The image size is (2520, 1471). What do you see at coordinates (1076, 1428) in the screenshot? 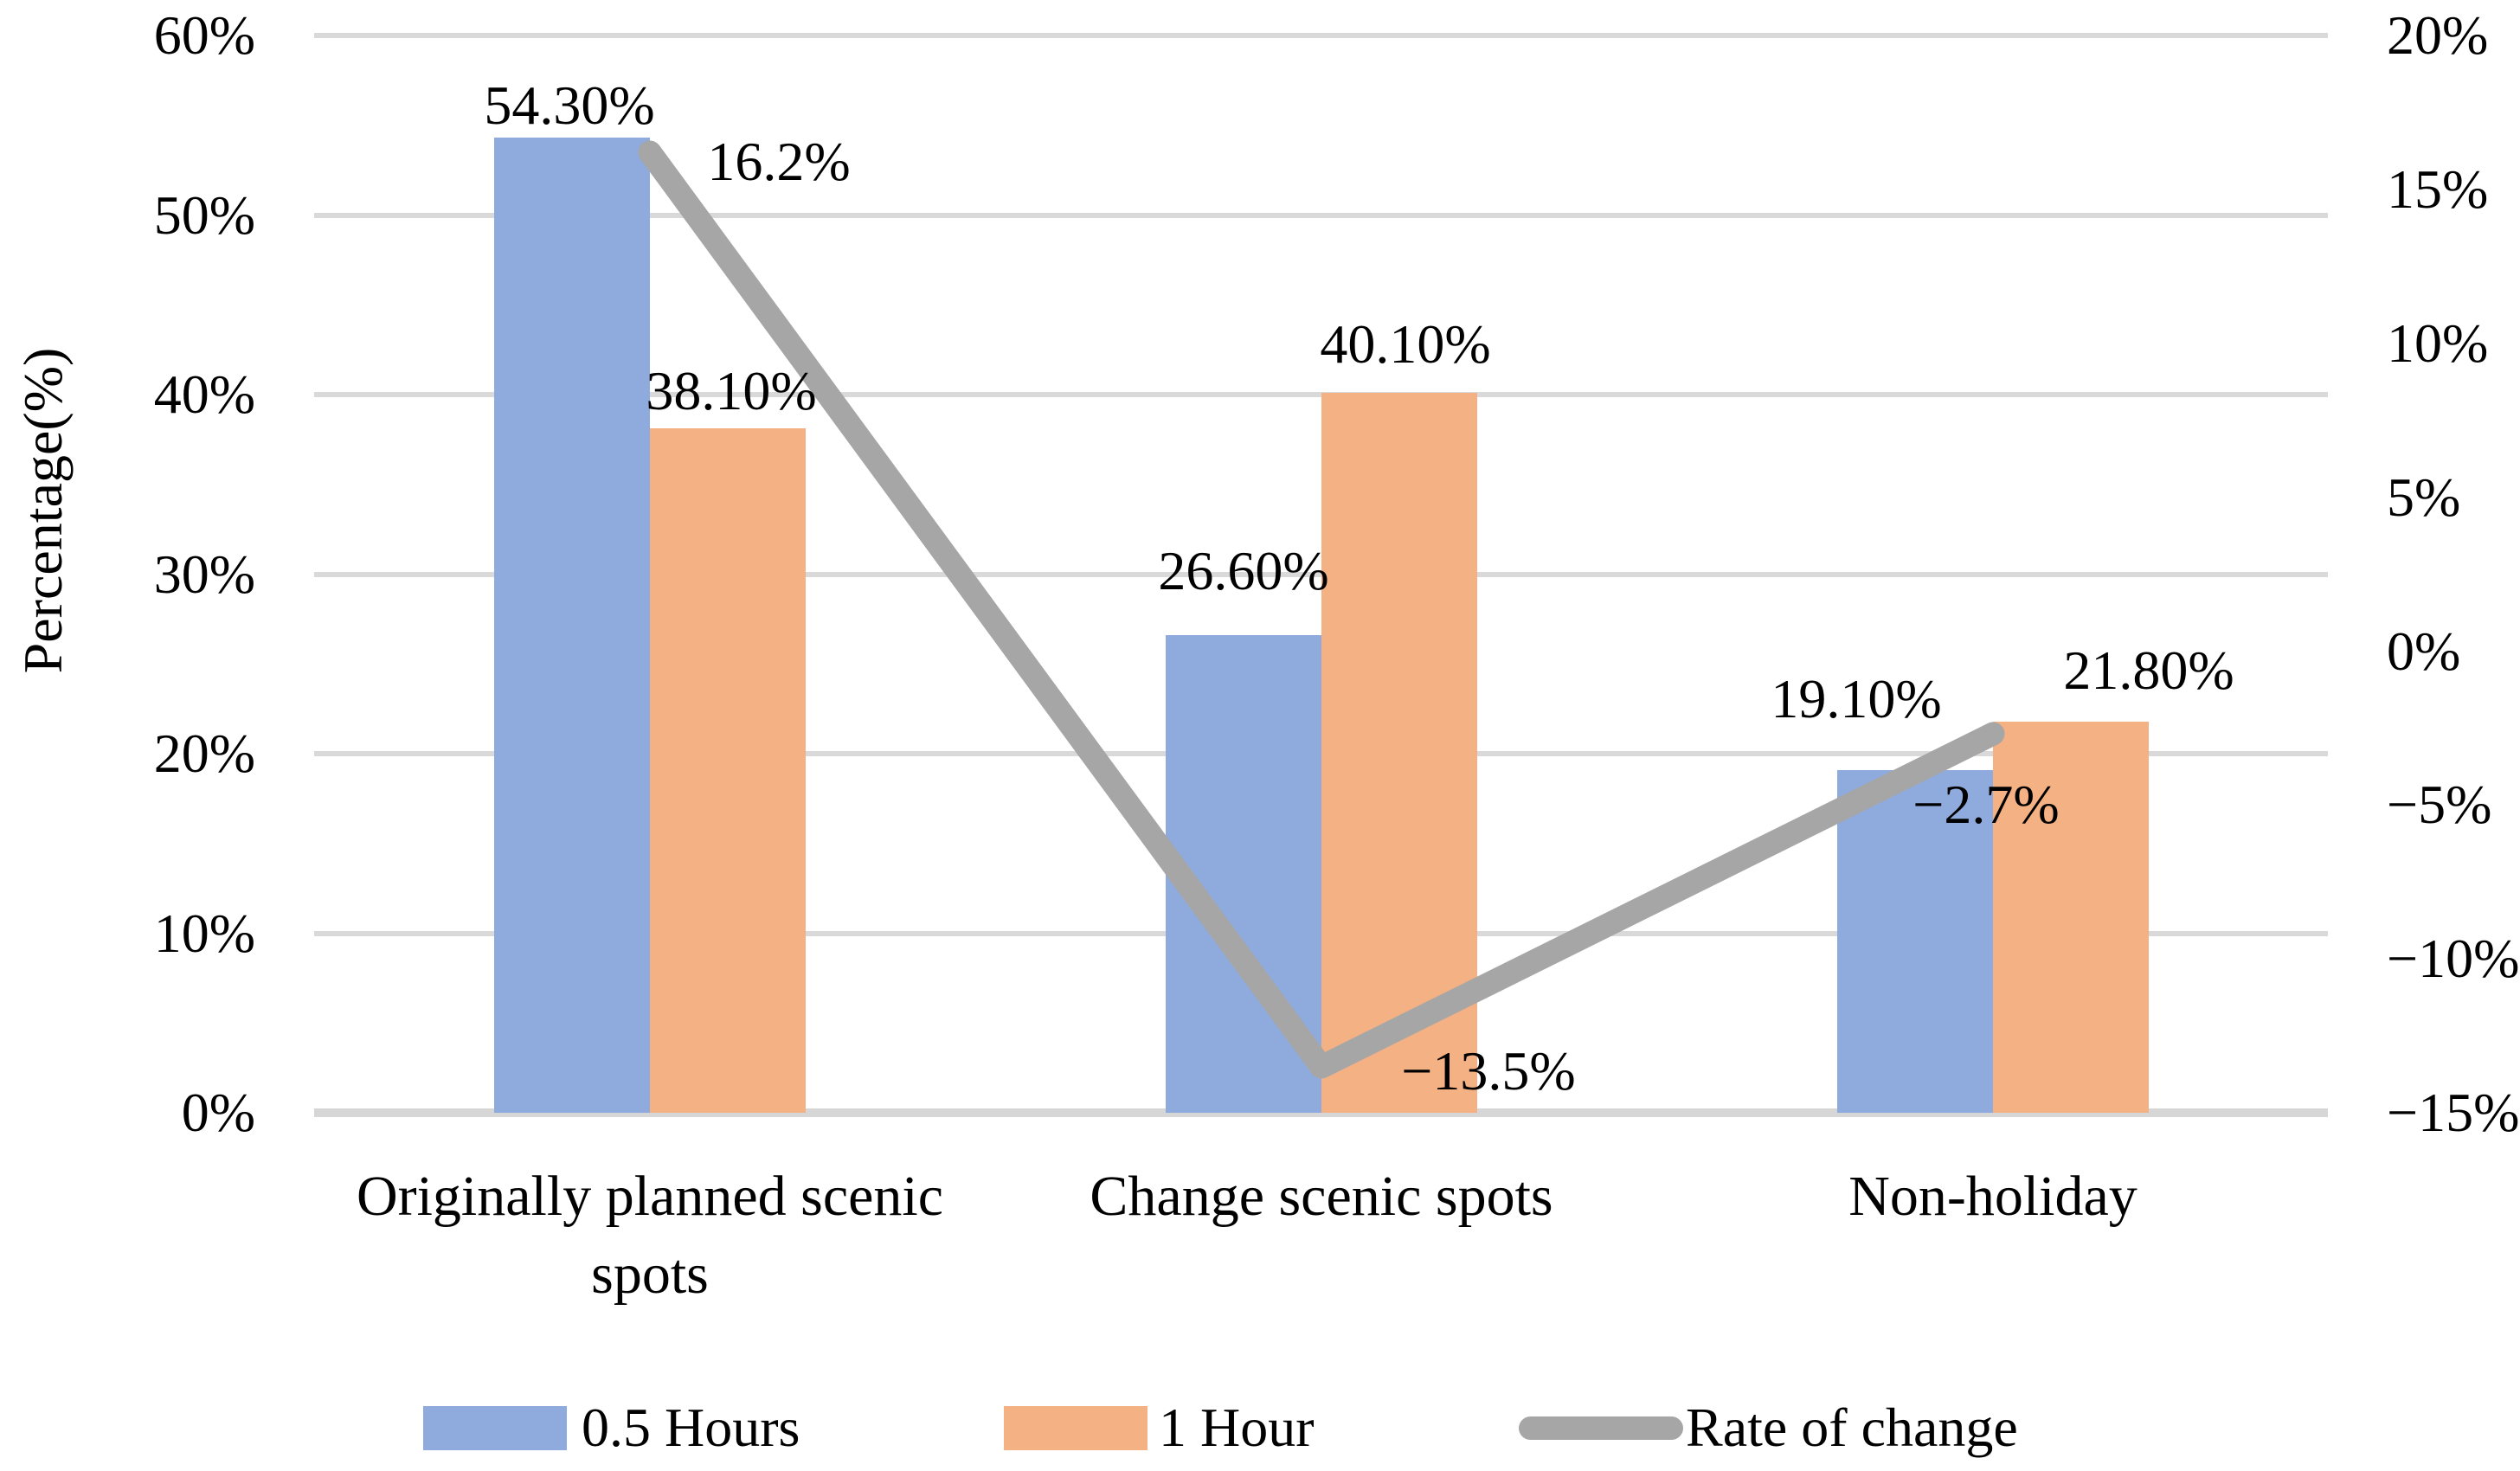
I see `legend-swatch-1hour` at bounding box center [1076, 1428].